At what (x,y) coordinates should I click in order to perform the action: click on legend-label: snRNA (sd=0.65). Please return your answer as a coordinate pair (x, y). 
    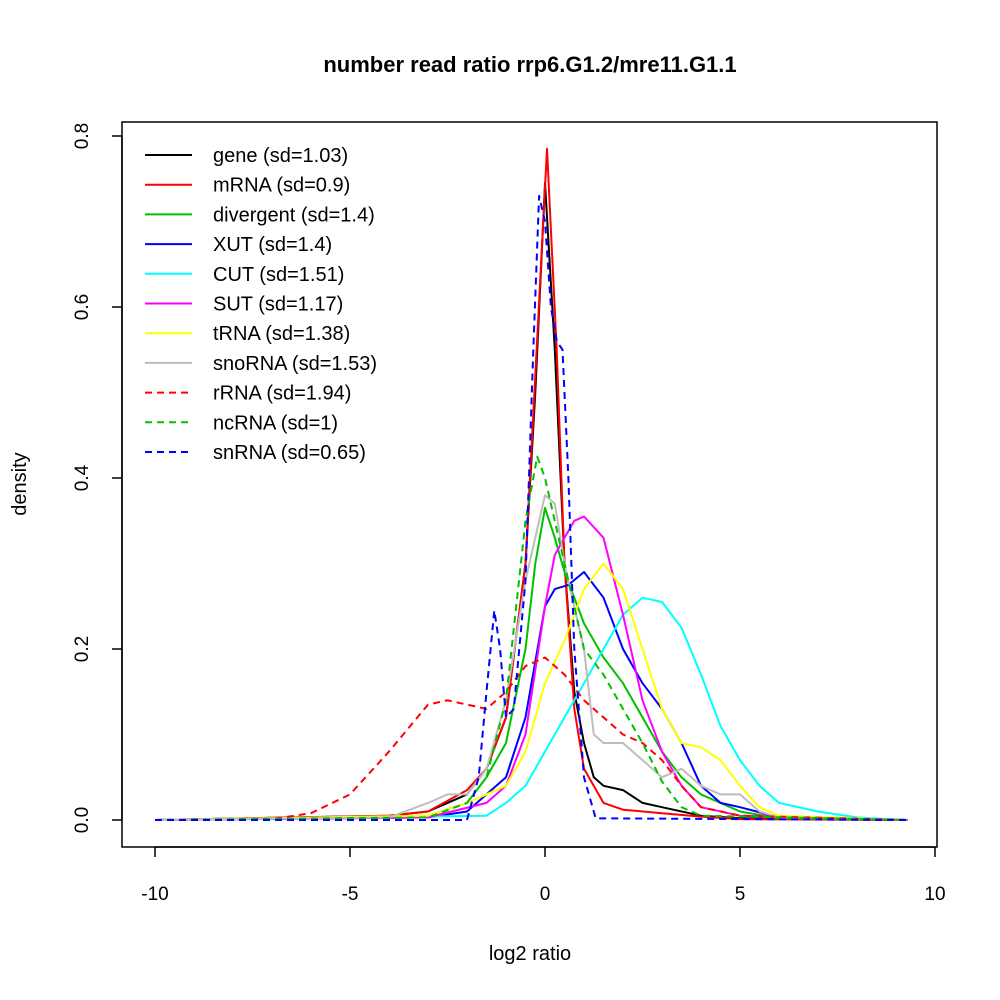
    Looking at the image, I should click on (289, 453).